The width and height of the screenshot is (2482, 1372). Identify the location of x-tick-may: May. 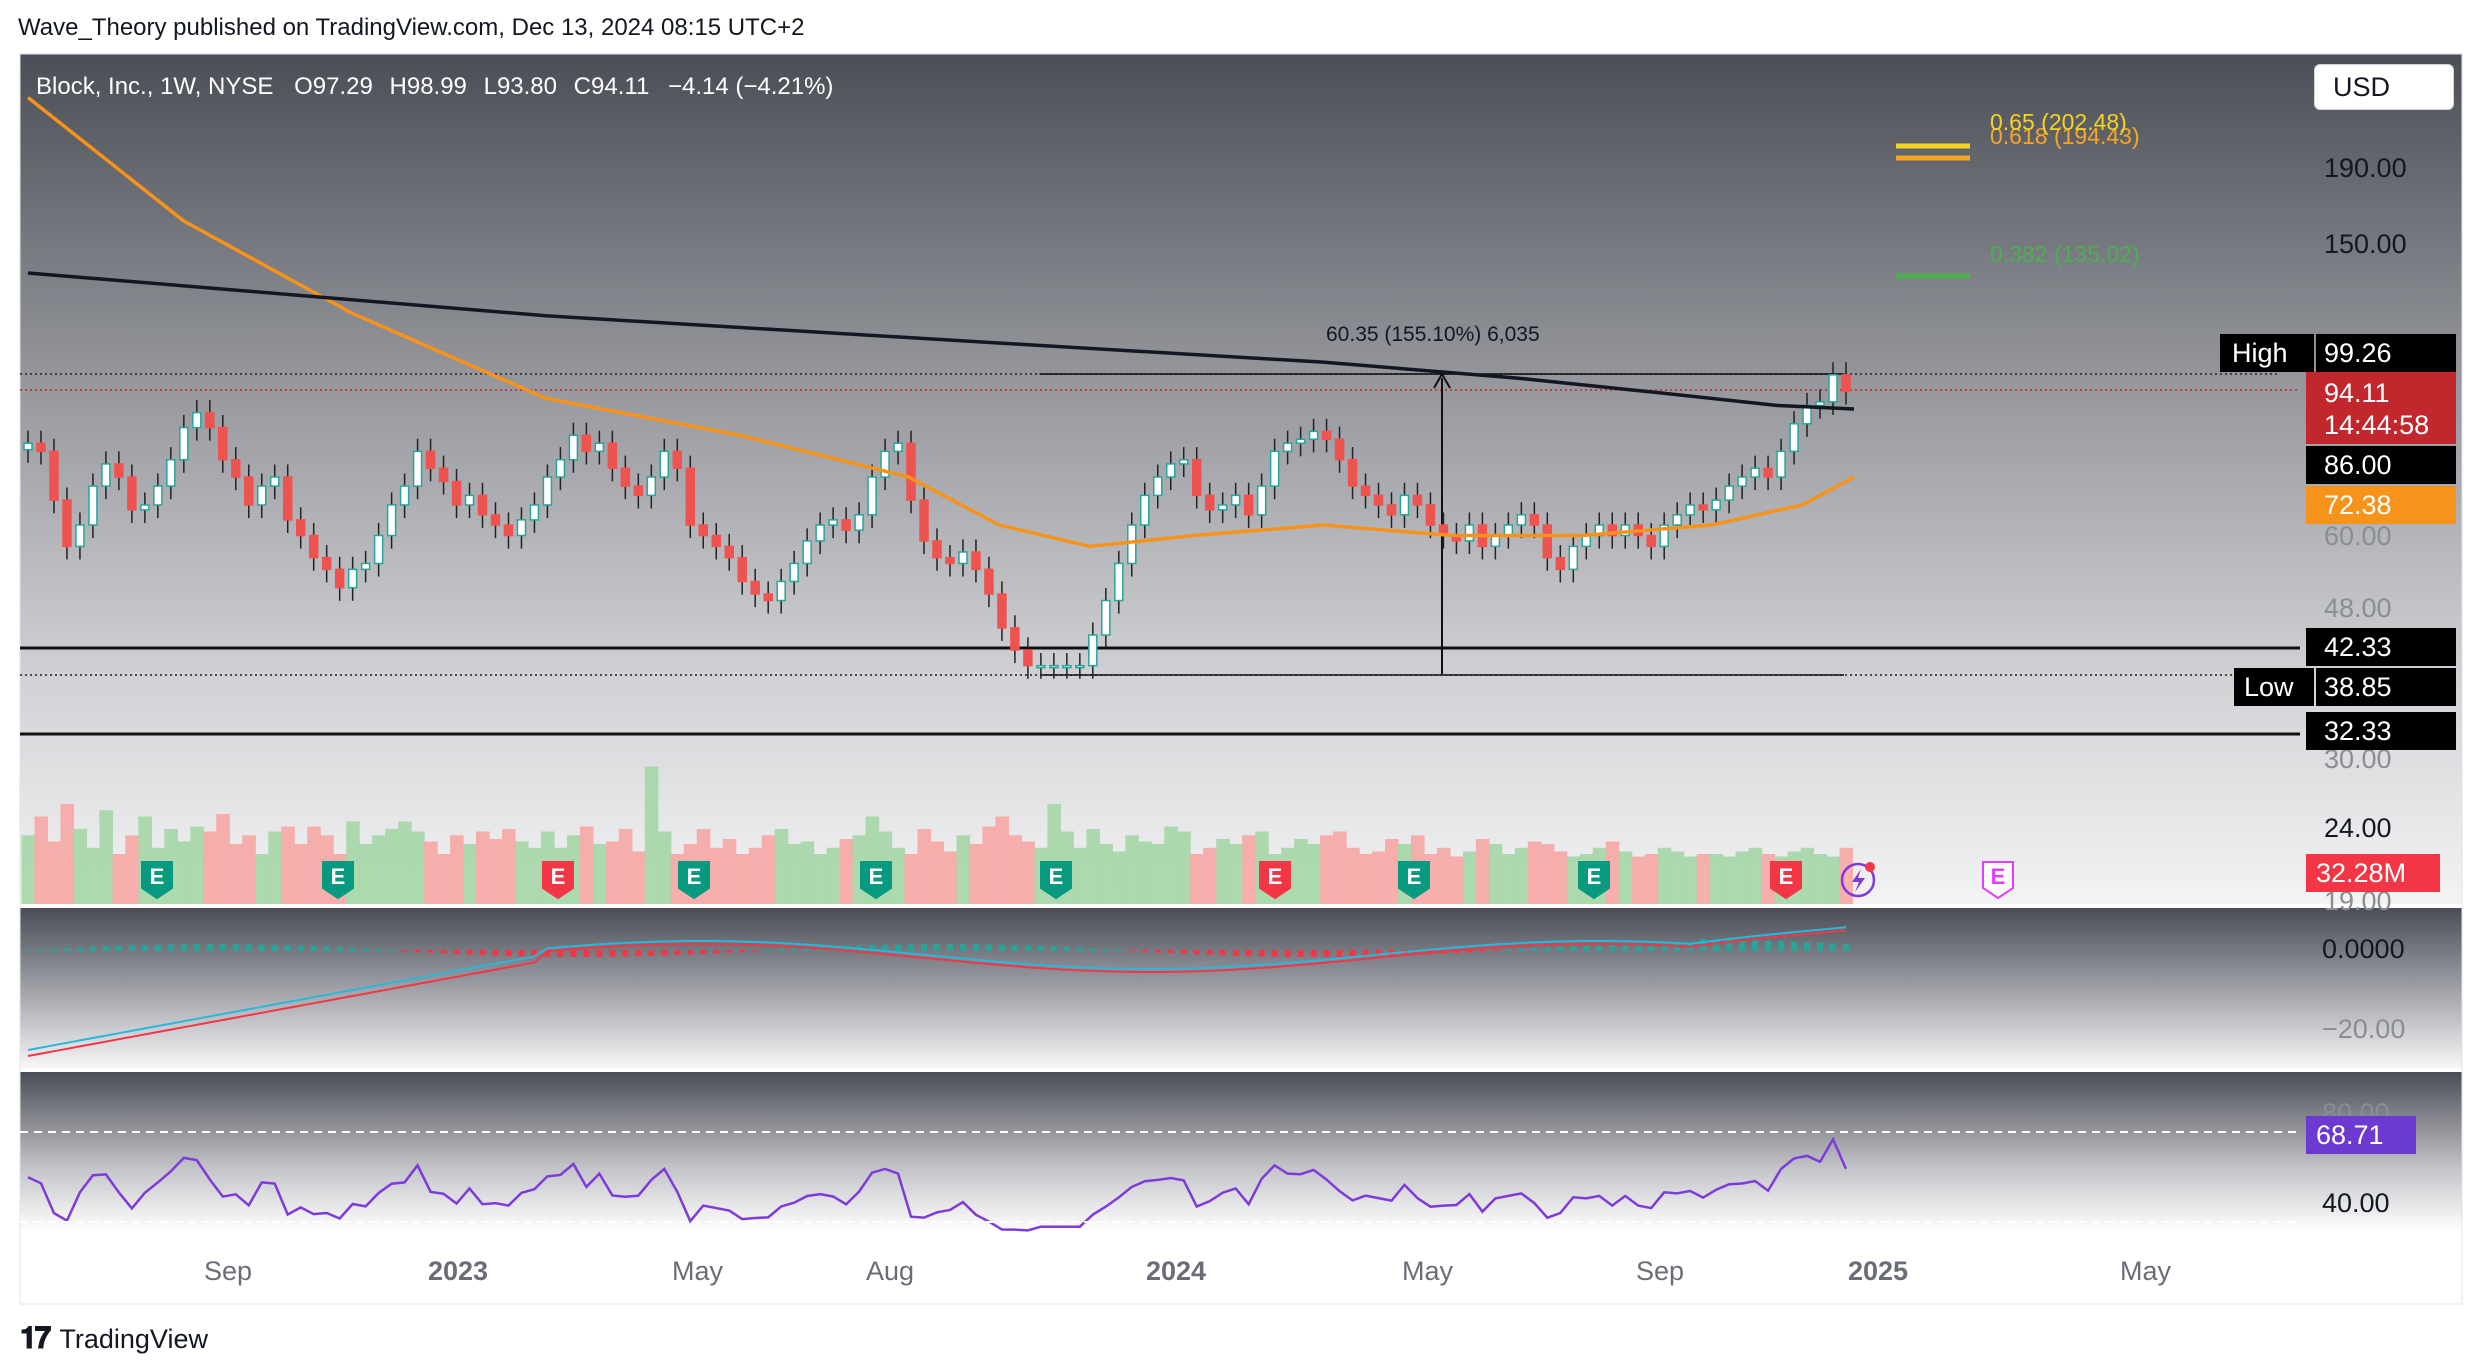
(698, 1271).